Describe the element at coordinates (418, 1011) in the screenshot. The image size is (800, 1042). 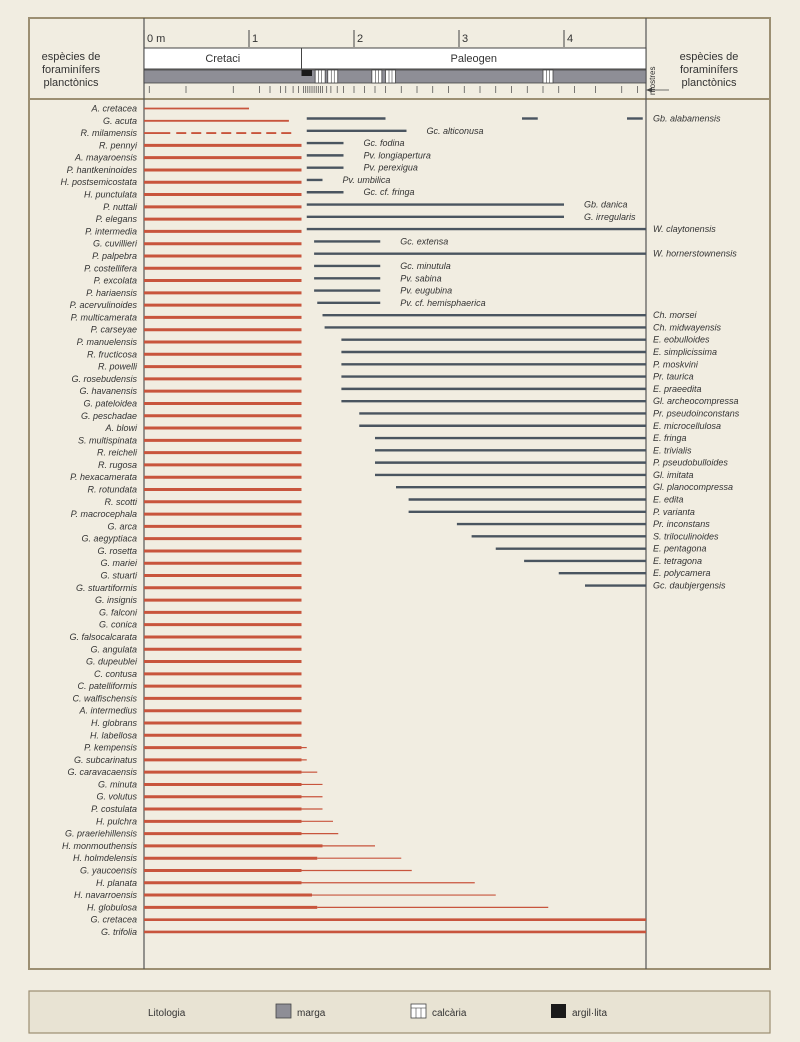
I see `legend-swatch-limestone` at that location.